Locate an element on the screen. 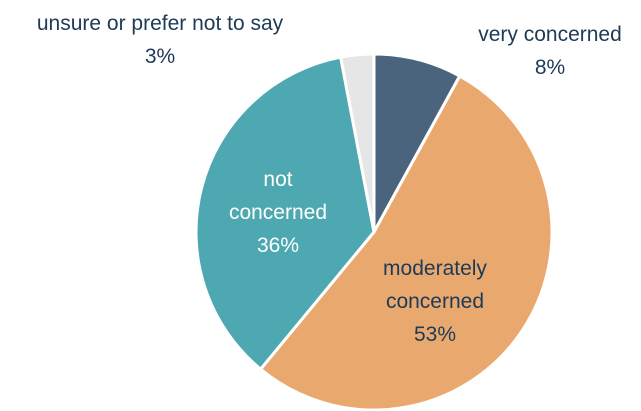  pie-label-unsure-or-prefer-not-to-say: unsure or prefer not to say 3% is located at coordinates (160, 40).